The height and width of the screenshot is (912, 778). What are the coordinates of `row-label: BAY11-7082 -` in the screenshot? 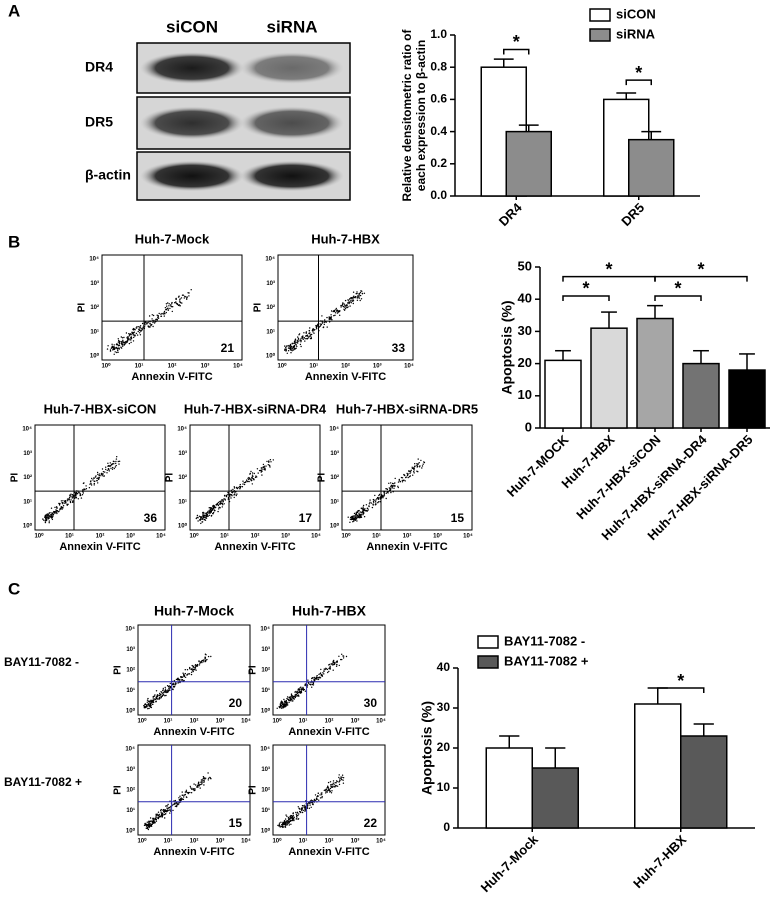 It's located at (41, 662).